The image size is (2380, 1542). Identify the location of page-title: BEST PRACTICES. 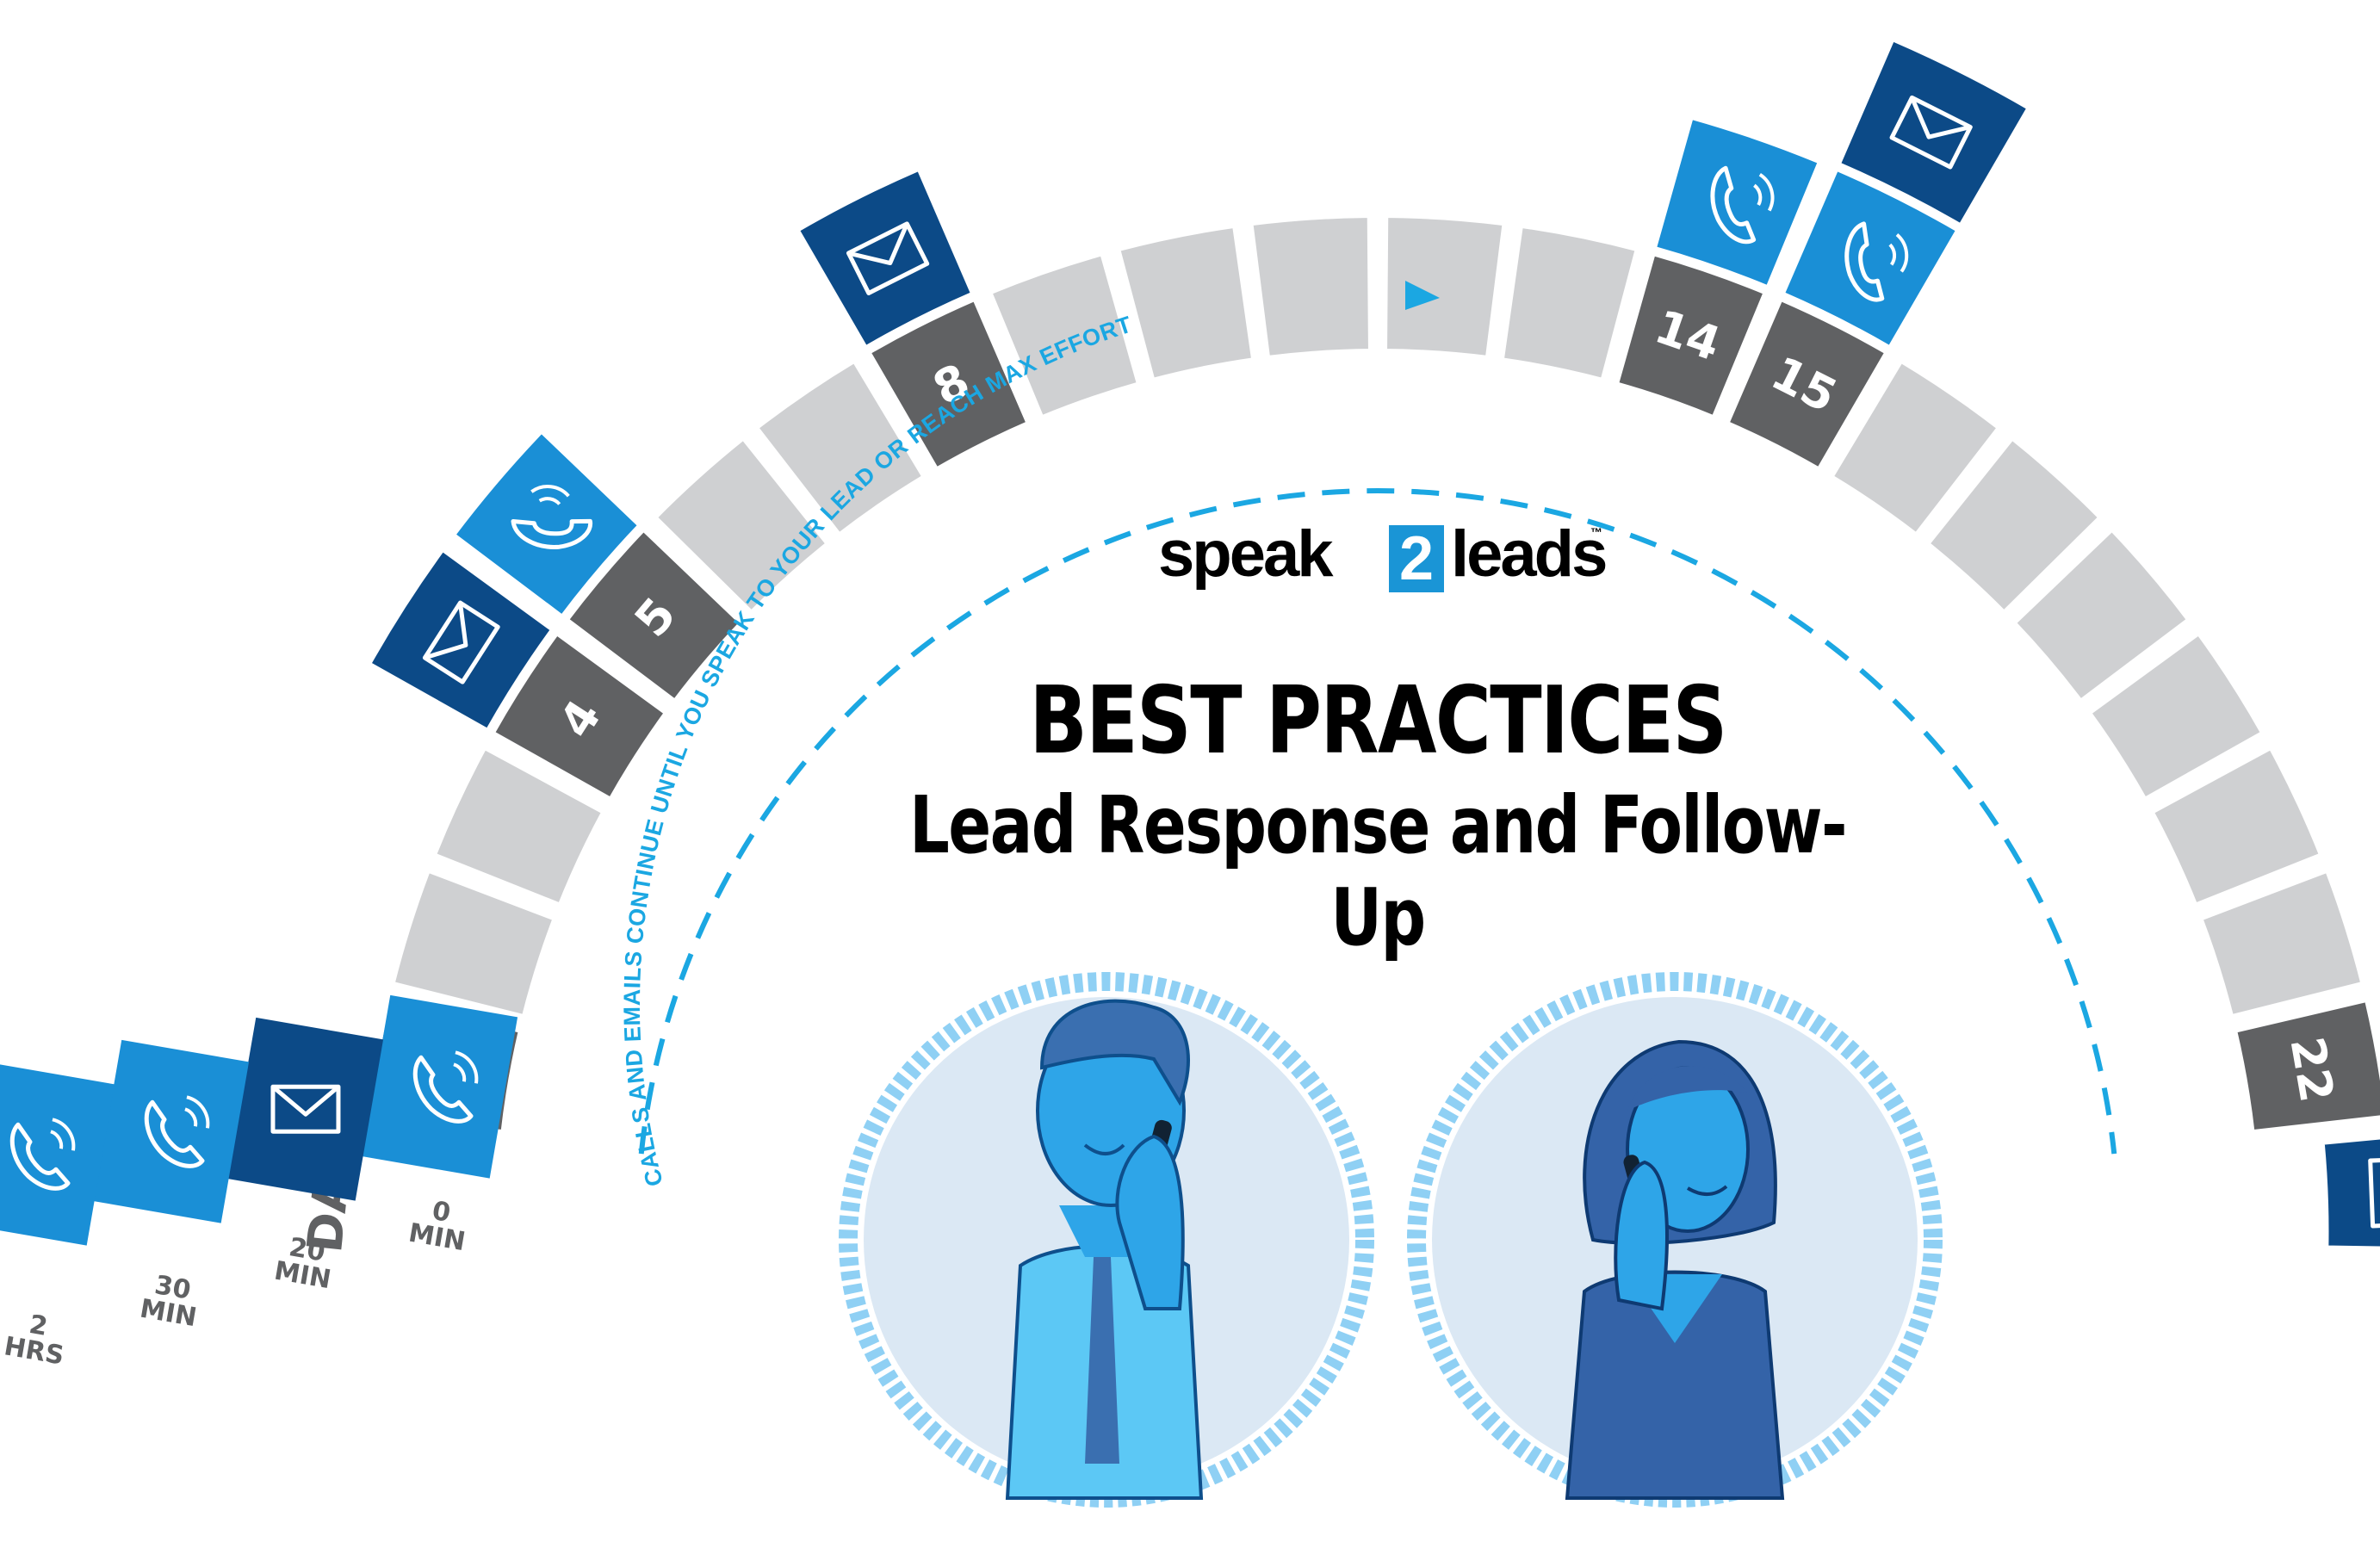
(1378, 721).